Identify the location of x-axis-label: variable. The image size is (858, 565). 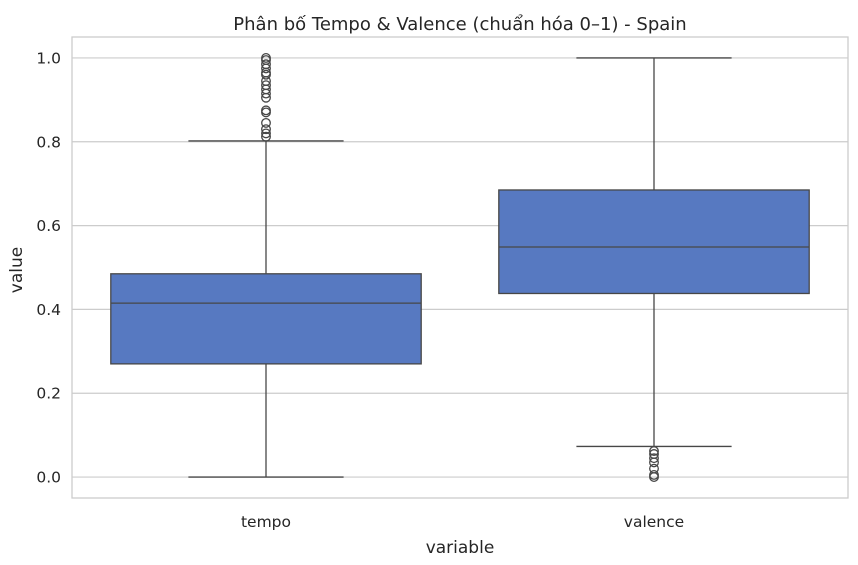
(460, 548).